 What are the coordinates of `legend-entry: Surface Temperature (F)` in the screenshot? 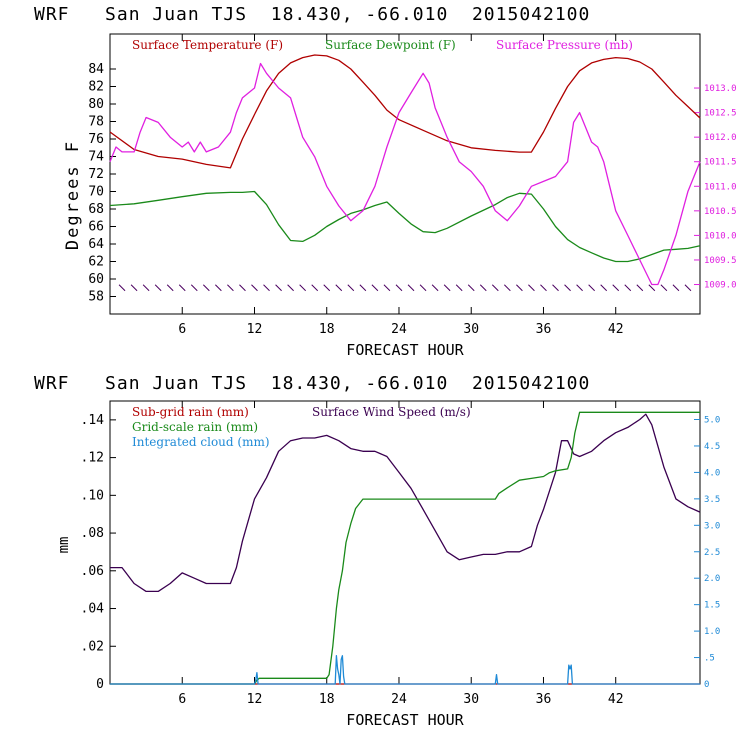 It's located at (207, 45).